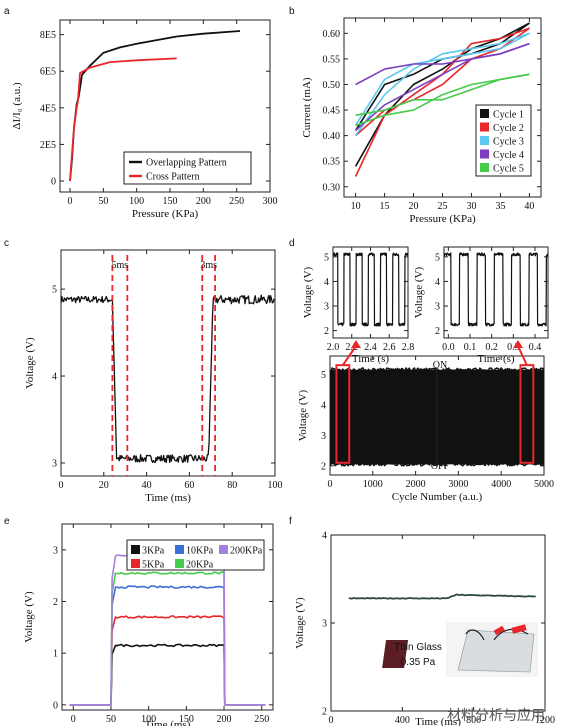 The height and width of the screenshot is (726, 571). I want to click on x-tick-label: 35, so click(500, 206).